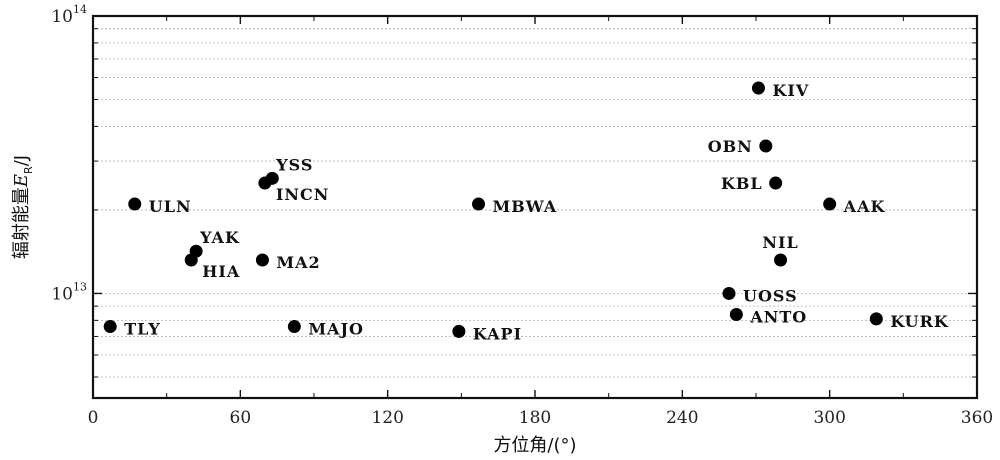 This screenshot has height=460, width=1000. What do you see at coordinates (191, 260) in the screenshot?
I see `data-point-hia` at bounding box center [191, 260].